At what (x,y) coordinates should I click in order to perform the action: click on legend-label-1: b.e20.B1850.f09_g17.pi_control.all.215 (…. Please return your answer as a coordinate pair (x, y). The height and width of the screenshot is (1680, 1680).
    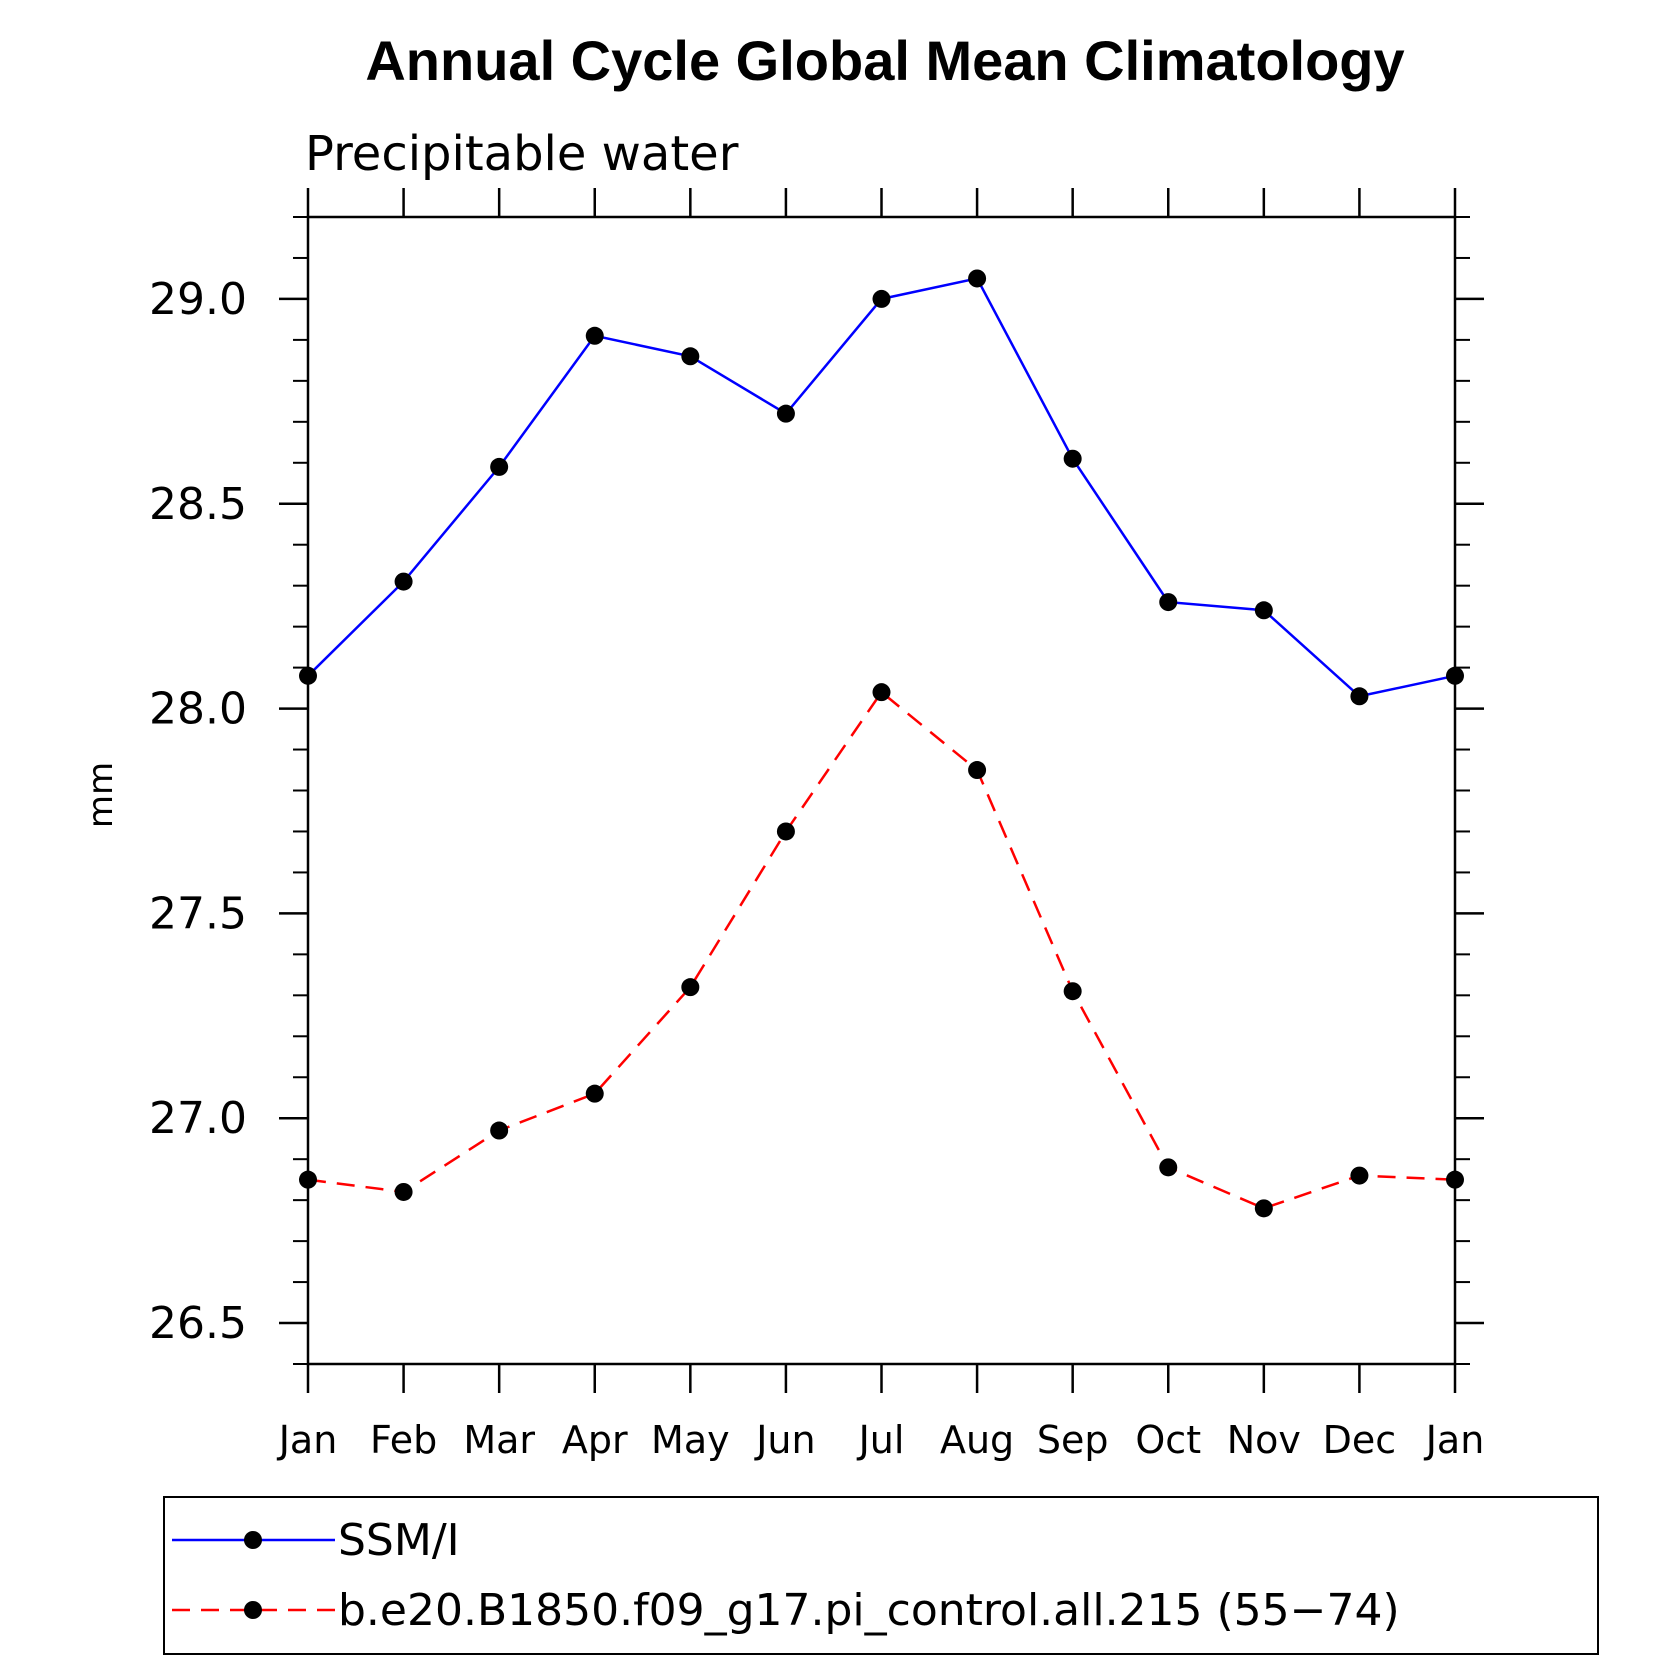
    Looking at the image, I should click on (869, 1610).